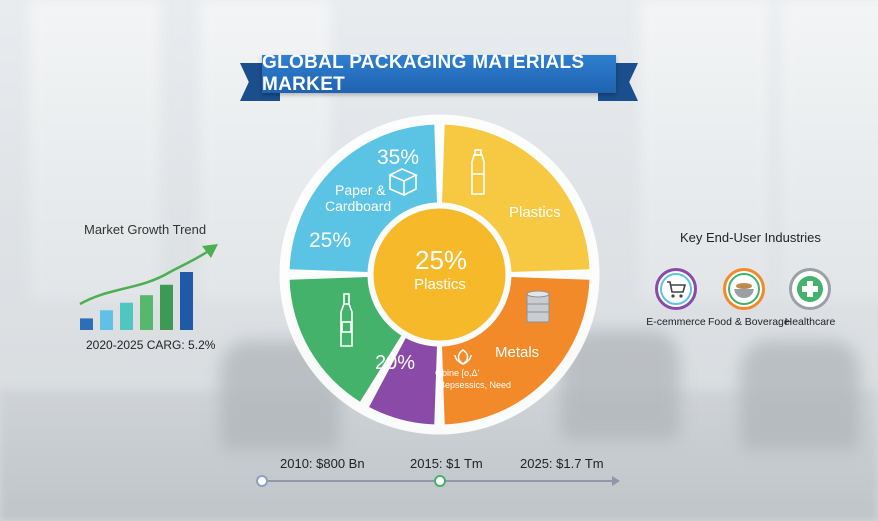 Image resolution: width=878 pixels, height=521 pixels. I want to click on shopping-cart-icon, so click(676, 289).